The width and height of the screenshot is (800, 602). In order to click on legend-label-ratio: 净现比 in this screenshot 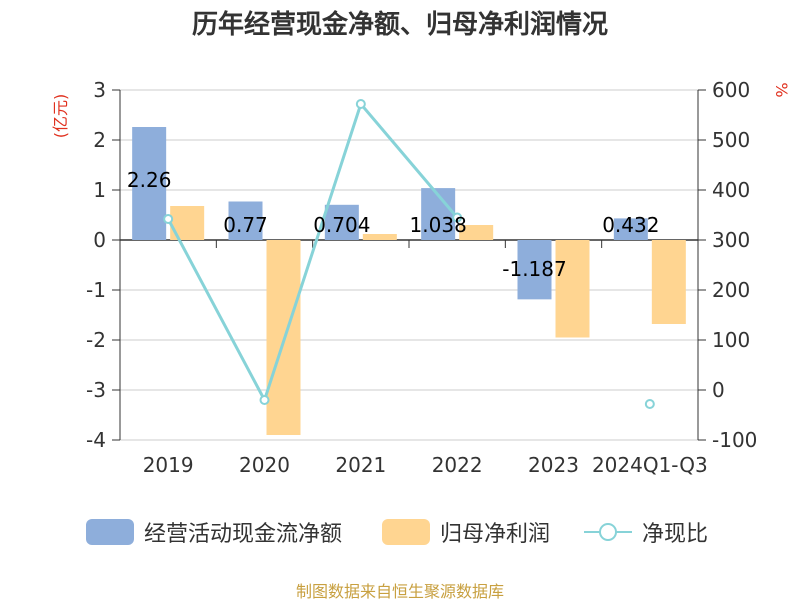, I will do `click(675, 534)`.